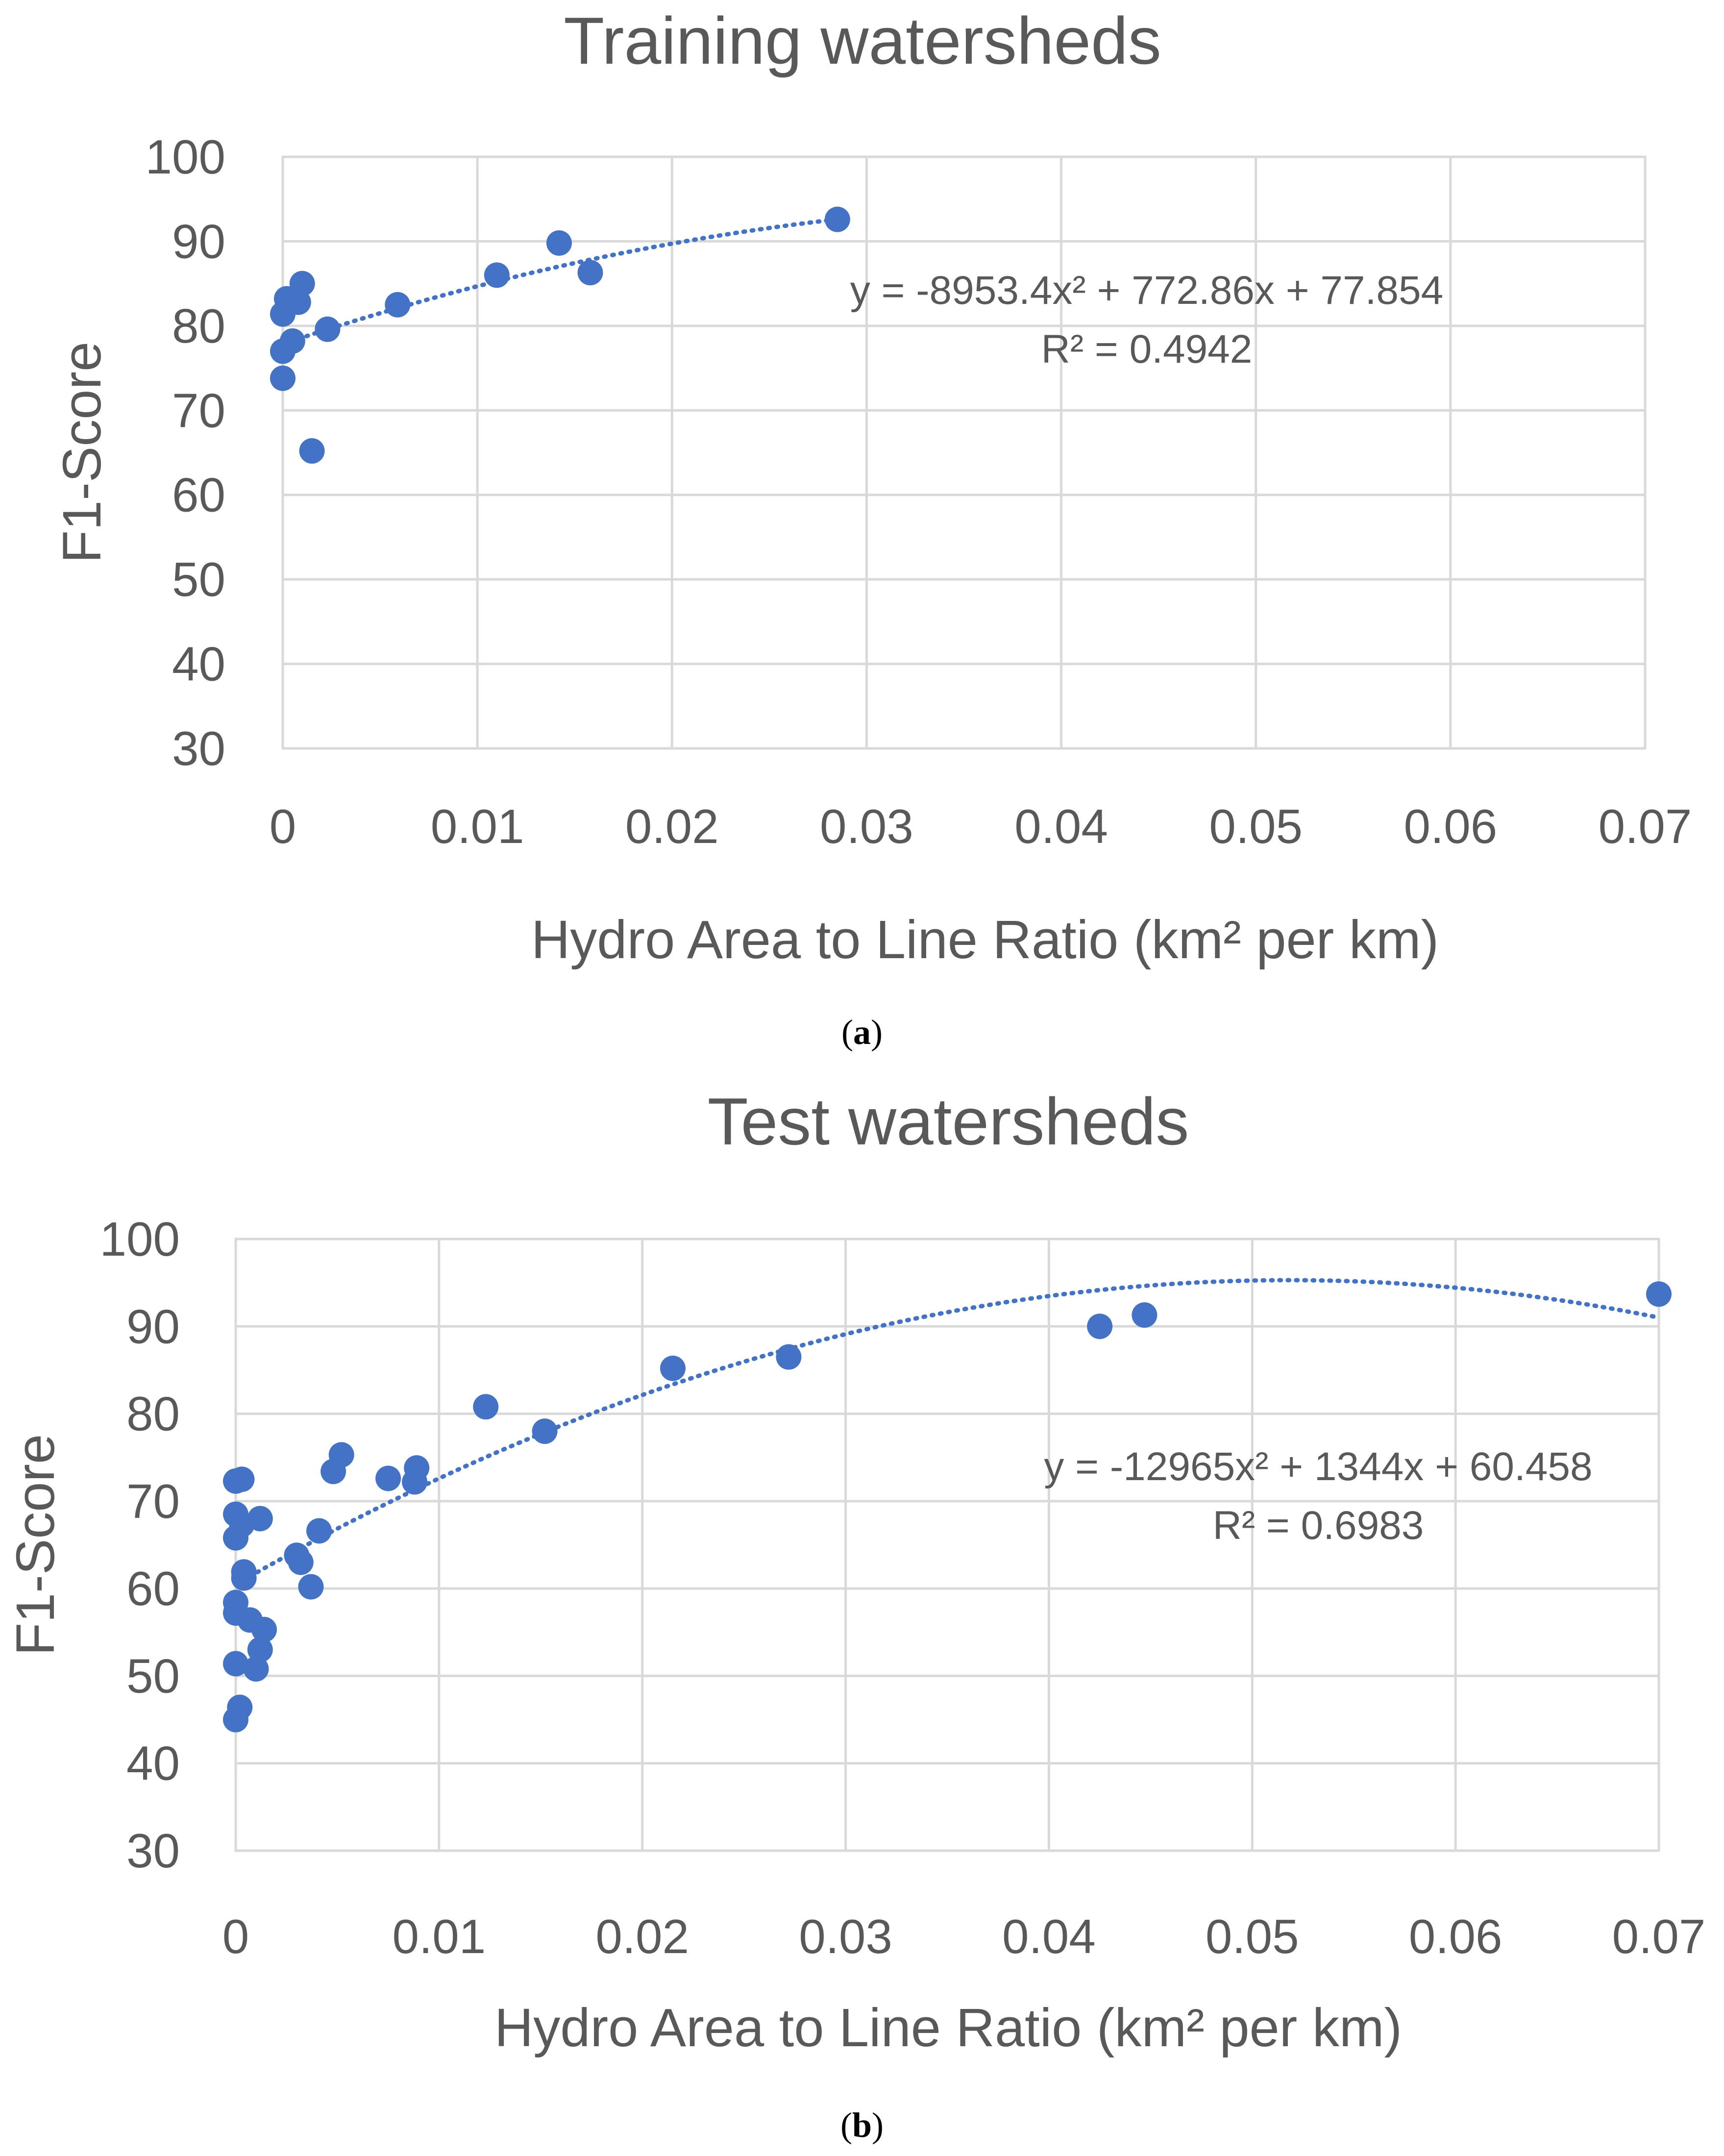  I want to click on chart-title: Test watersheds, so click(948, 1121).